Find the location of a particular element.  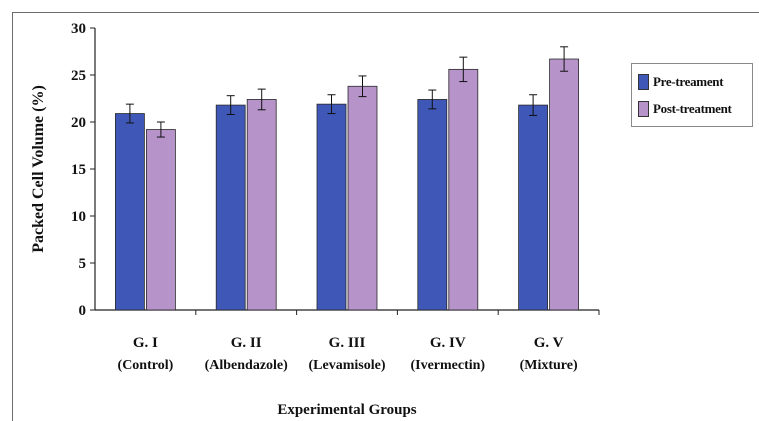

x-tick-label-line1: G. II is located at coordinates (246, 343).